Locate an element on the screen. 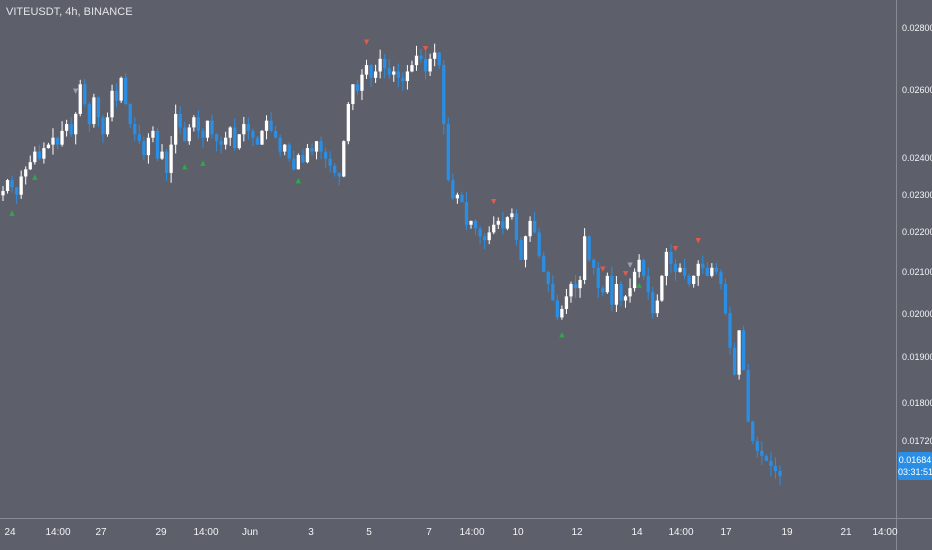 Image resolution: width=932 pixels, height=550 pixels. price-tick-label: 0.02400 is located at coordinates (917, 158).